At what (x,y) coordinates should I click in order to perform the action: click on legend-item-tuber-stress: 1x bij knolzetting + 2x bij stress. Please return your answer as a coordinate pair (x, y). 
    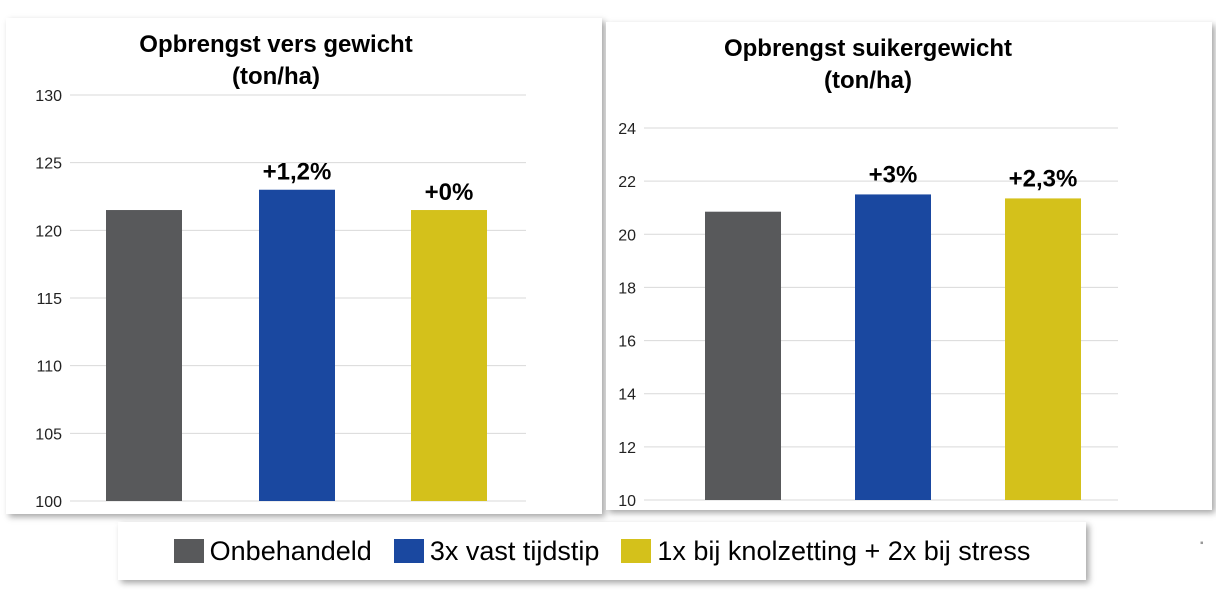
    Looking at the image, I should click on (825, 551).